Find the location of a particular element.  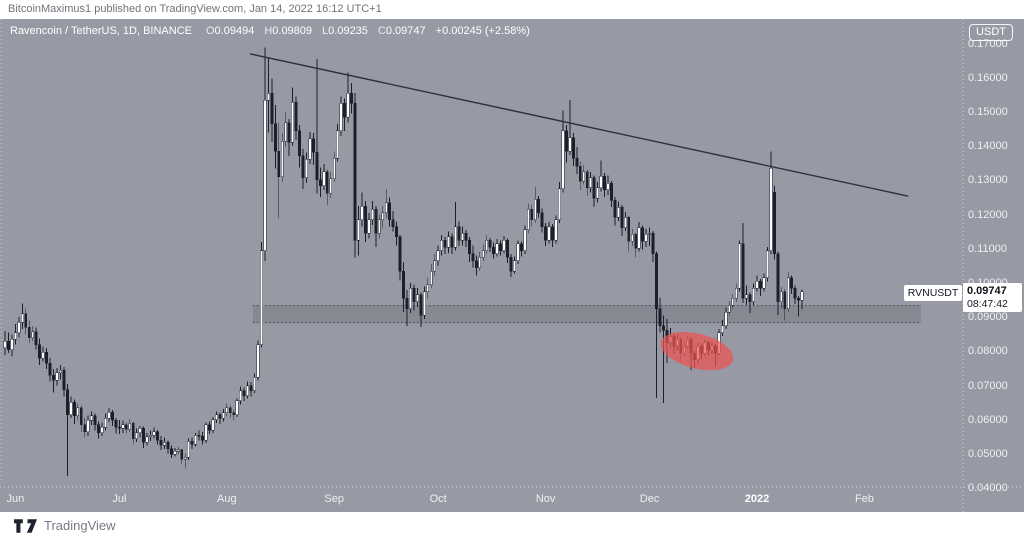

tradingview-brand: TradingView is located at coordinates (80, 525).